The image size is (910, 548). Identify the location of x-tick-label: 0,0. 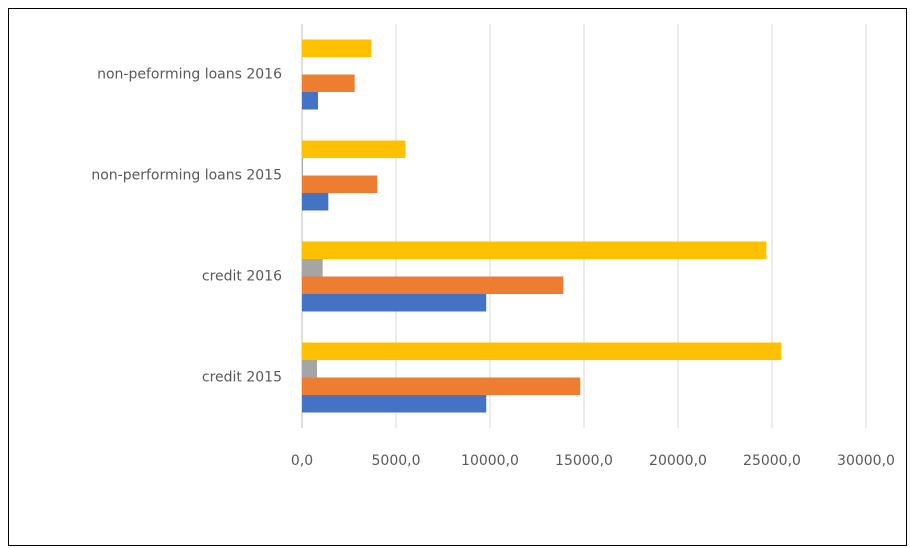
(302, 461).